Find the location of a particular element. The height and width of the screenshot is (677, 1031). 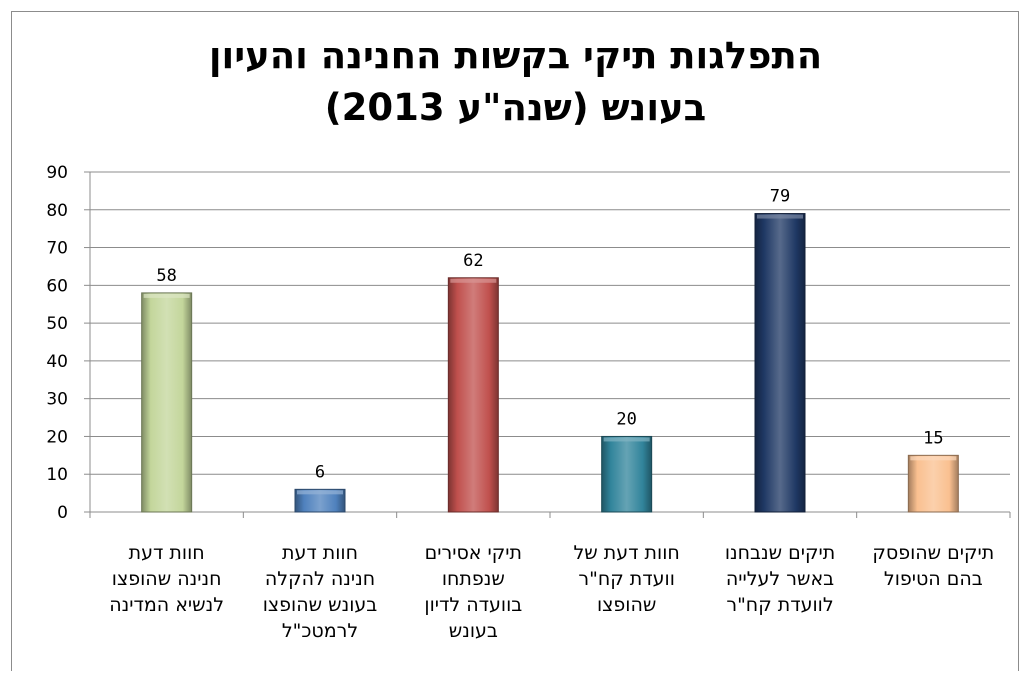

x-category-label-line: חנינה שהופצו is located at coordinates (166, 579).